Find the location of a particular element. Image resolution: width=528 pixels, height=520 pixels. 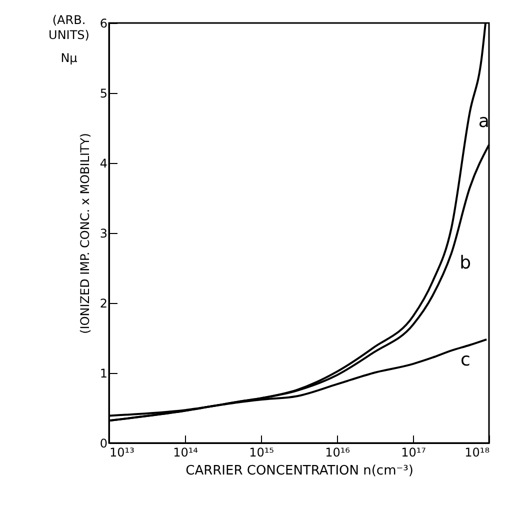

x-tick-label: 10¹⁷ is located at coordinates (413, 453).